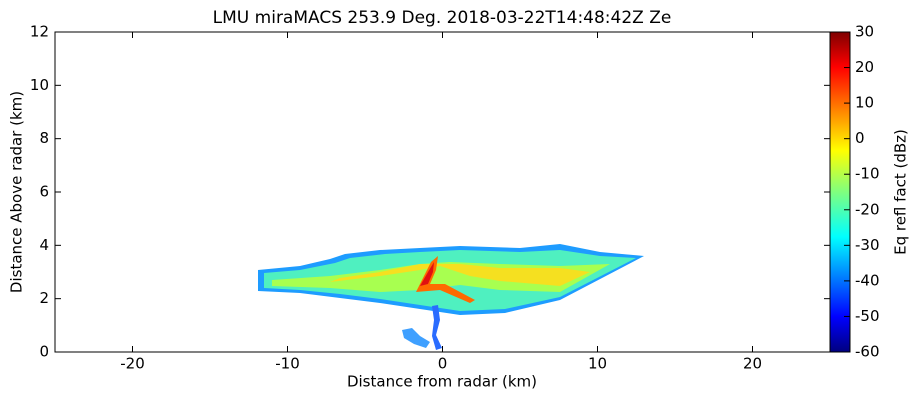 The image size is (919, 400). Describe the element at coordinates (287, 364) in the screenshot. I see `x-tick-label: -10` at that location.